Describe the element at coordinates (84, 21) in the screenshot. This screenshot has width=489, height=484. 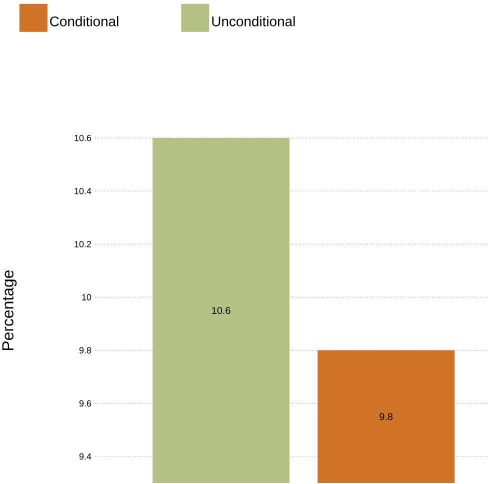
I see `legend-label: Conditional` at that location.